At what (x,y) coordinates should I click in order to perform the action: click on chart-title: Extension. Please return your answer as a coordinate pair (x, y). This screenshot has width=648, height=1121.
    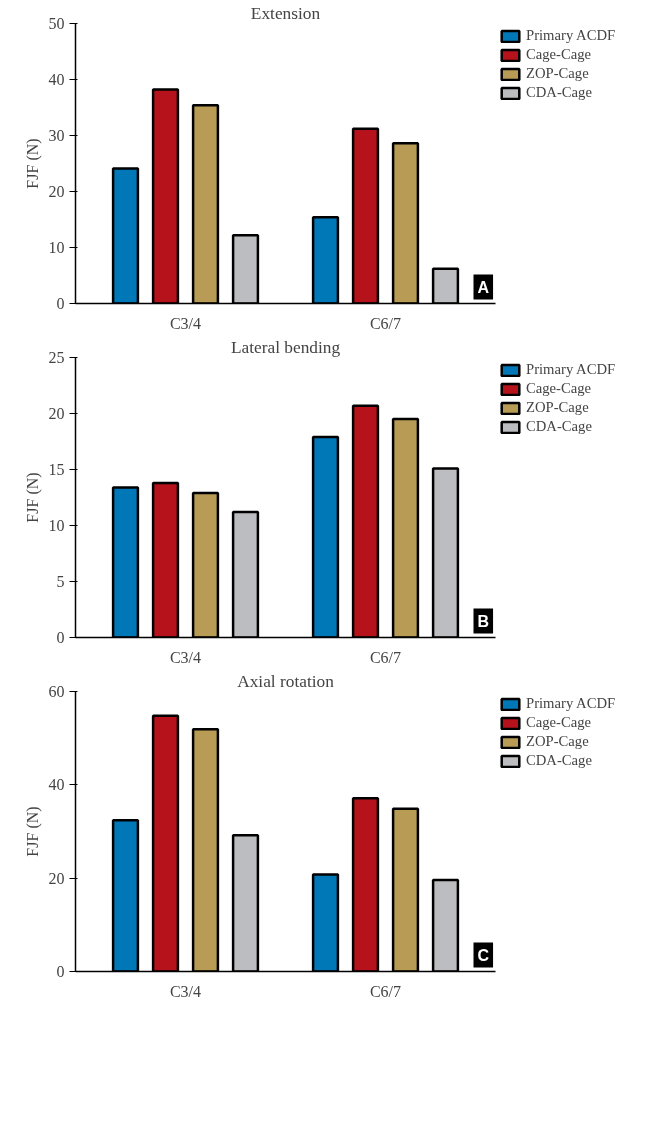
    Looking at the image, I should click on (285, 13).